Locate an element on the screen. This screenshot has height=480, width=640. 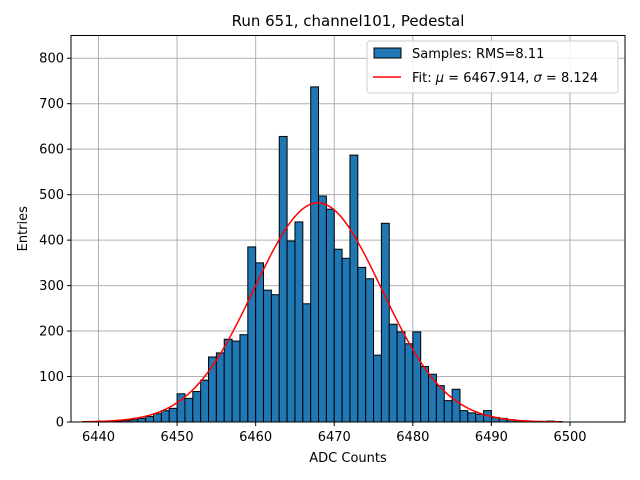
x-axis-ticks: 6440 6450 6460 6470 6480 6490 6500 is located at coordinates (334, 433).